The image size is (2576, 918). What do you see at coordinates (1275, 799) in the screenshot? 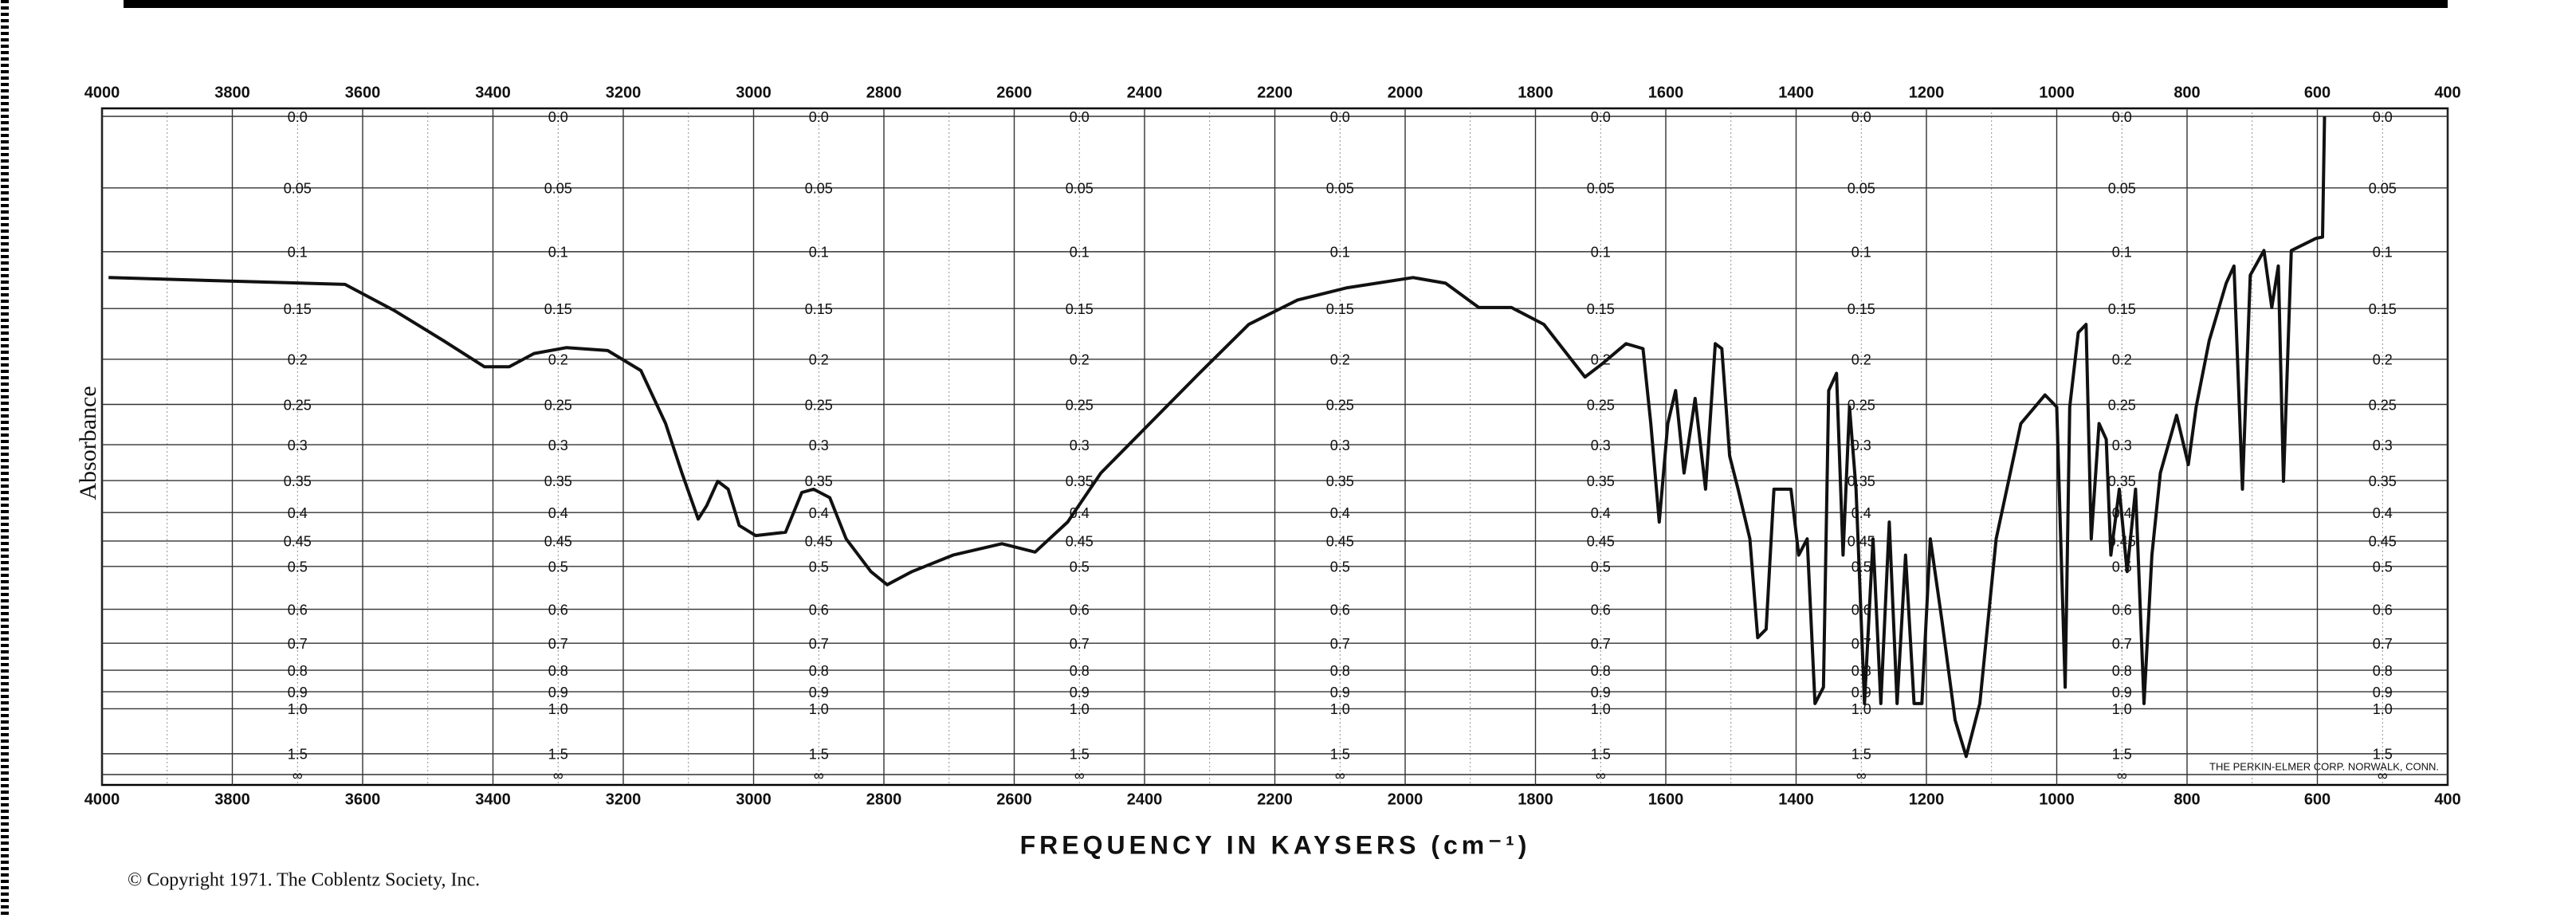
I see `x-tick-label-bottom: 2200` at bounding box center [1275, 799].